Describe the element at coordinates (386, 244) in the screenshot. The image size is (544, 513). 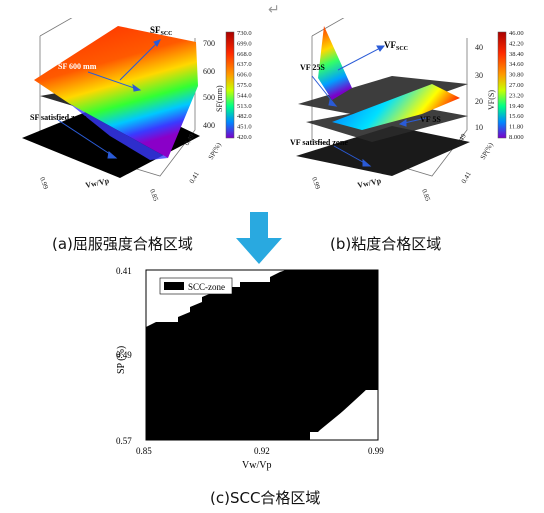
I see `caption-b: (b)粘度合格区域` at that location.